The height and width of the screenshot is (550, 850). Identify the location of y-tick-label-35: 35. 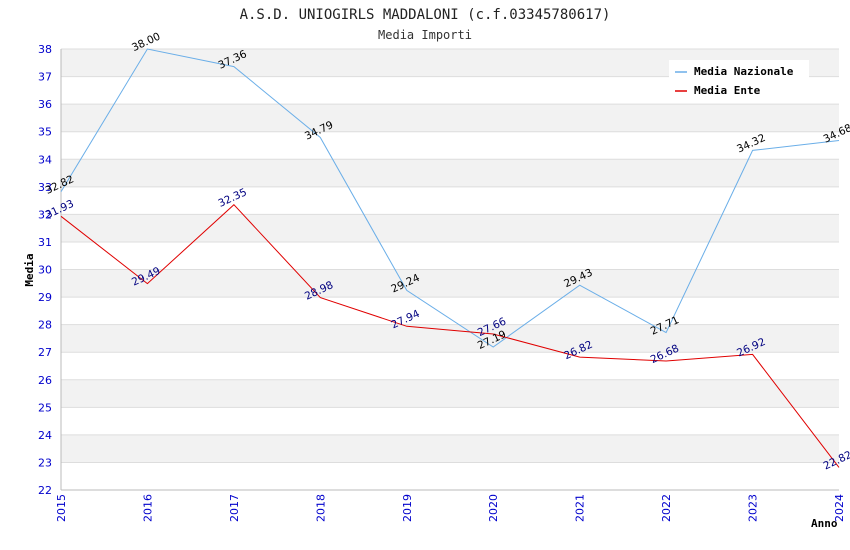
(45, 132).